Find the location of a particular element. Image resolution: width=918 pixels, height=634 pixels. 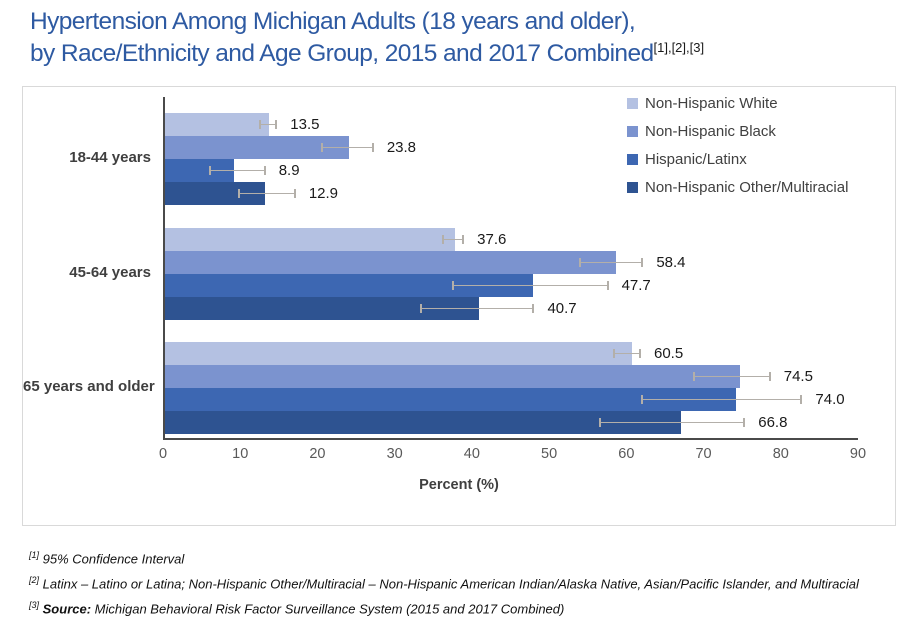

legend-item: Non-Hispanic Black is located at coordinates (737, 131).